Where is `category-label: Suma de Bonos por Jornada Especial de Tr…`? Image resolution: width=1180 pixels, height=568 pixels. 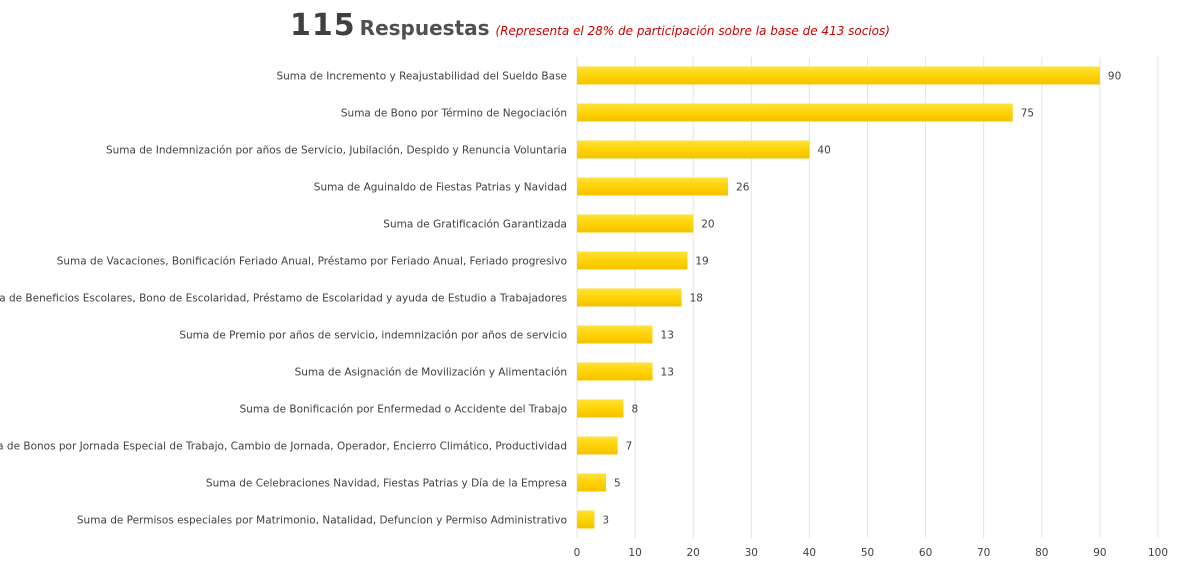
category-label: Suma de Bonos por Jornada Especial de Tr… is located at coordinates (283, 447).